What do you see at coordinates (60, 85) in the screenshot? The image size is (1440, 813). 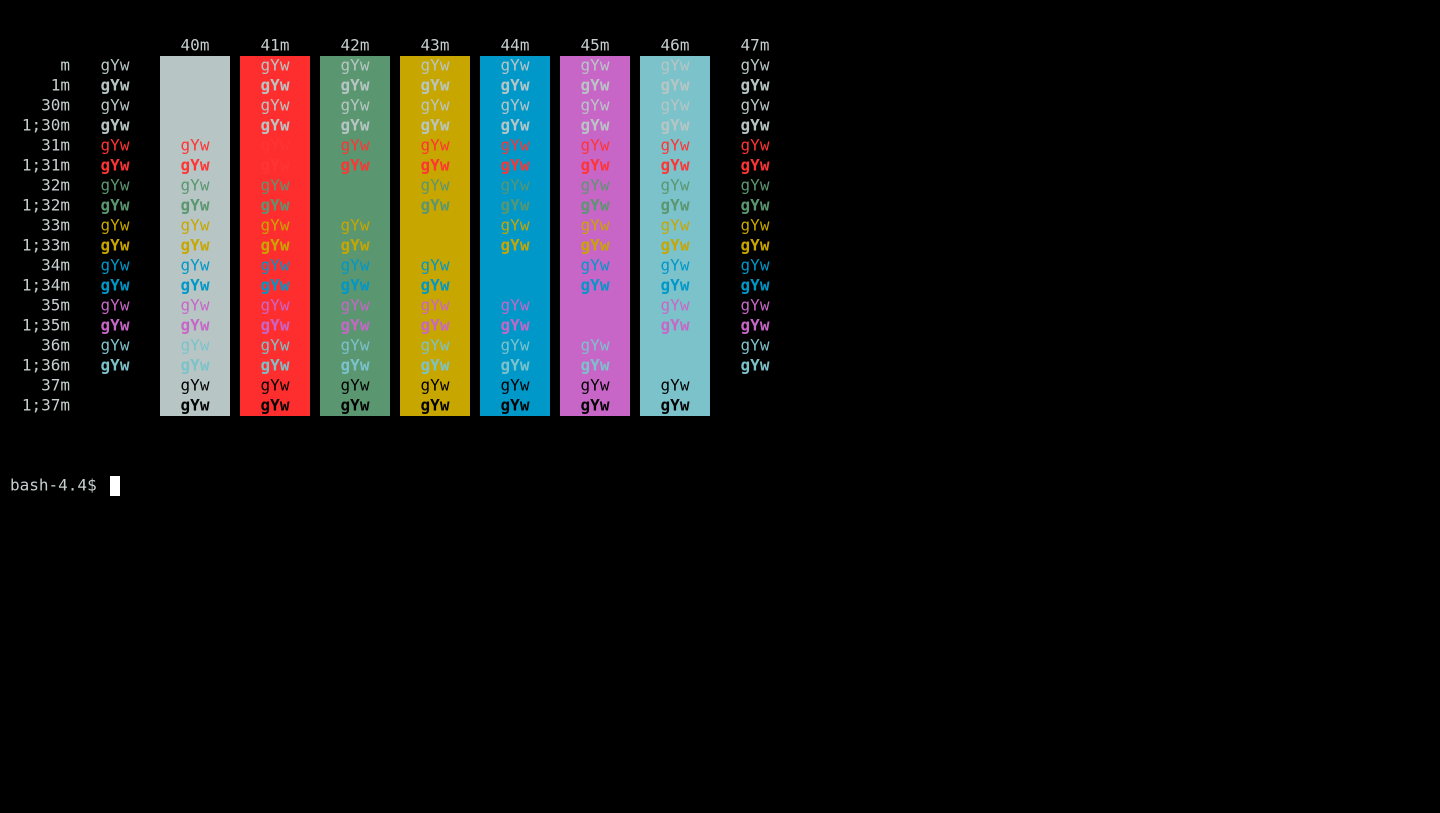 I see `row-label: 1m` at bounding box center [60, 85].